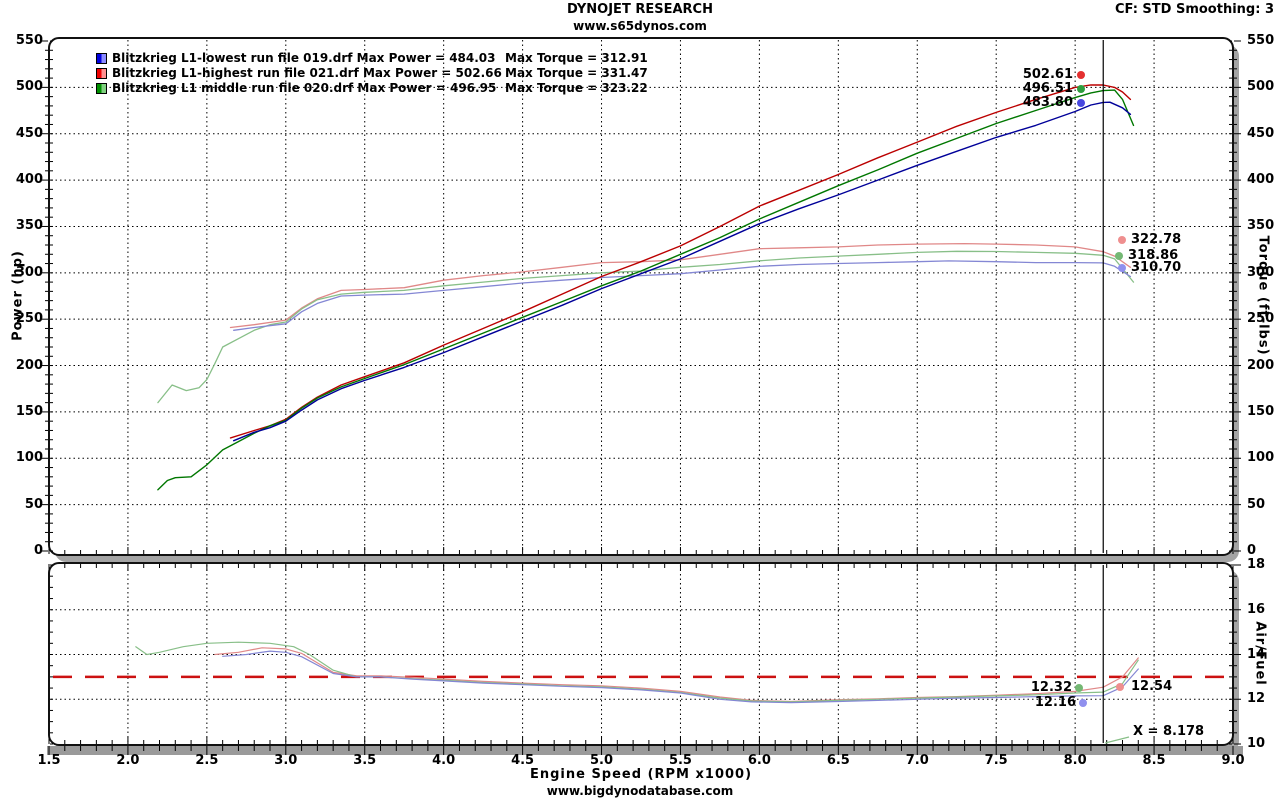 This screenshot has width=1280, height=800. I want to click on legend-max-torque-label: Max Torque = 331.47, so click(576, 73).